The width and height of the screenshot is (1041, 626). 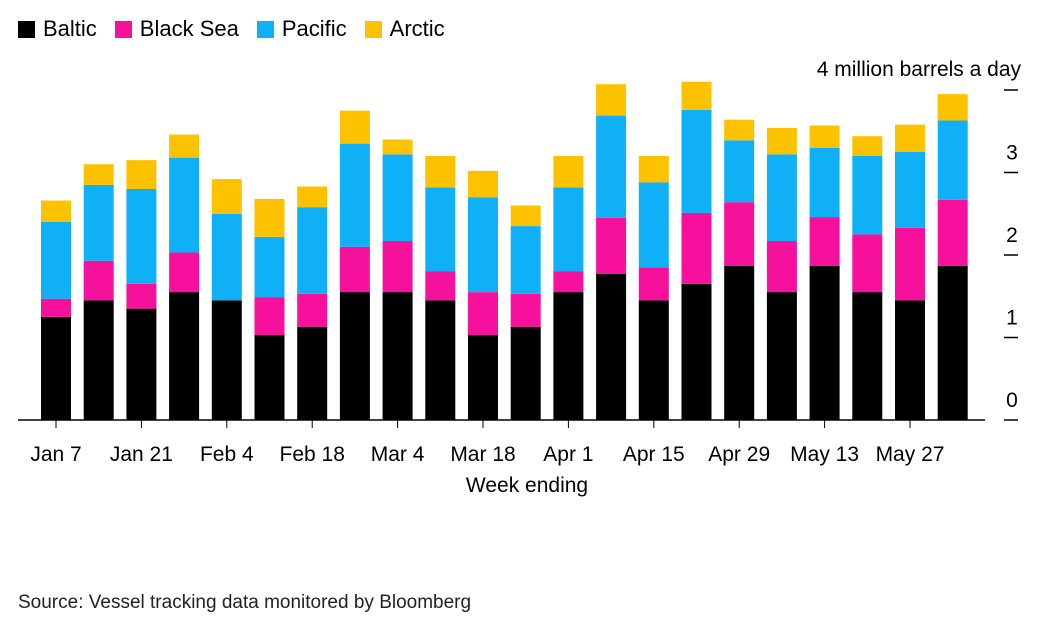 I want to click on x-tick-label: Apr 1, so click(x=568, y=454).